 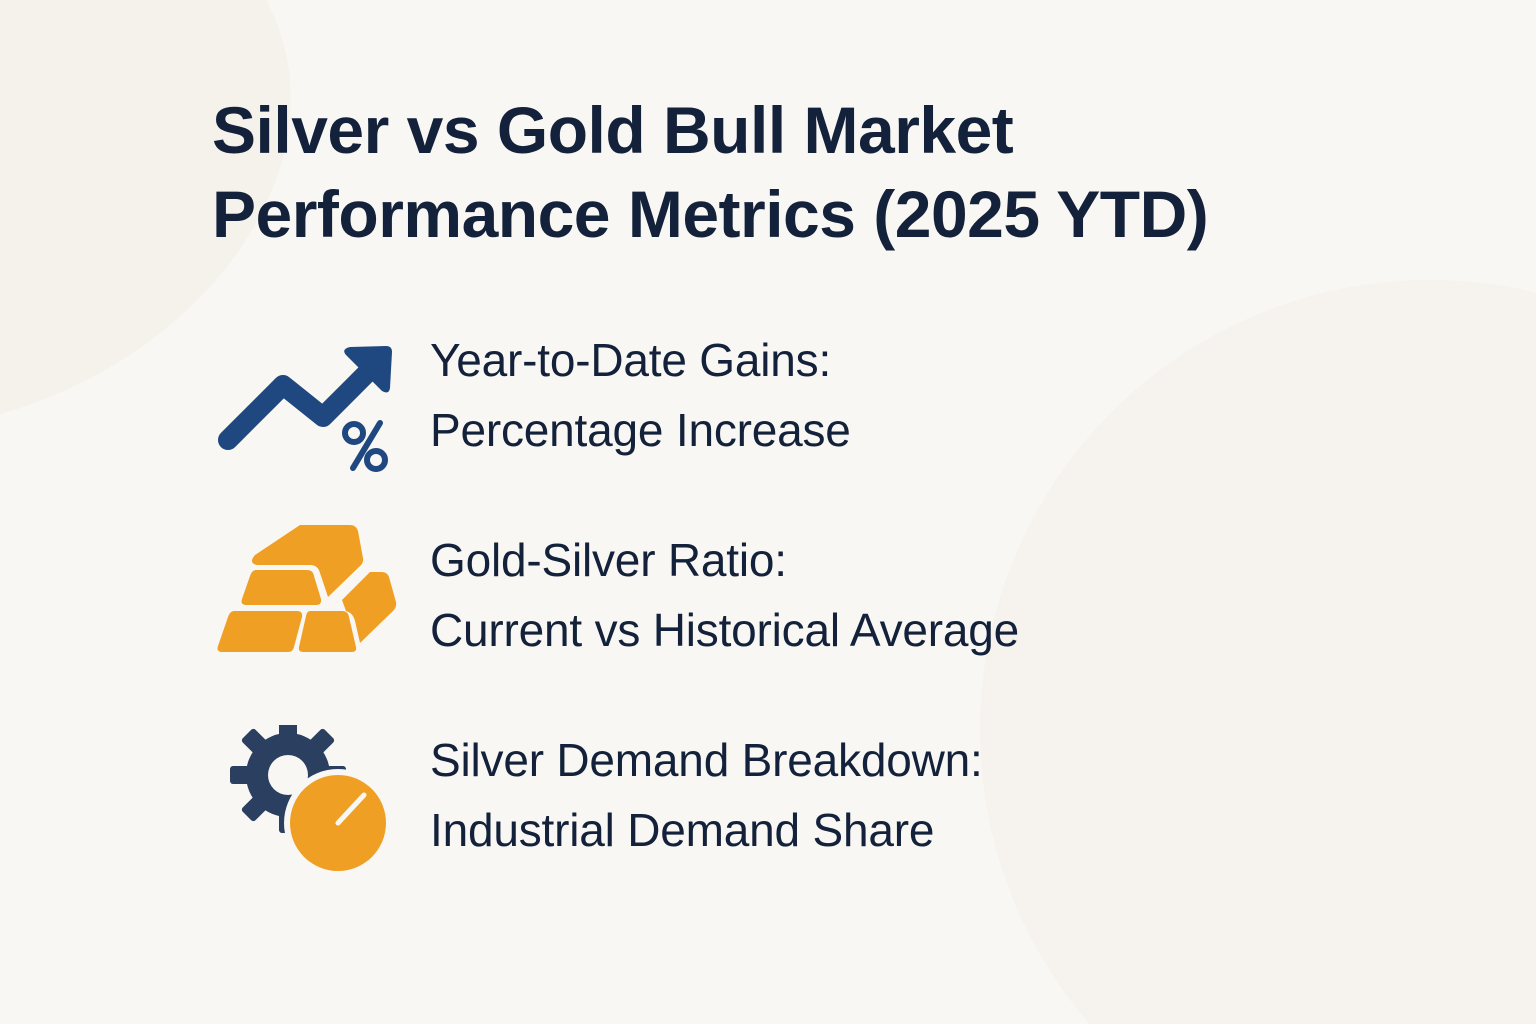 I want to click on metric-ytd-gains: Year-to-Date Gains: Percentage Increase, so click(x=760, y=410).